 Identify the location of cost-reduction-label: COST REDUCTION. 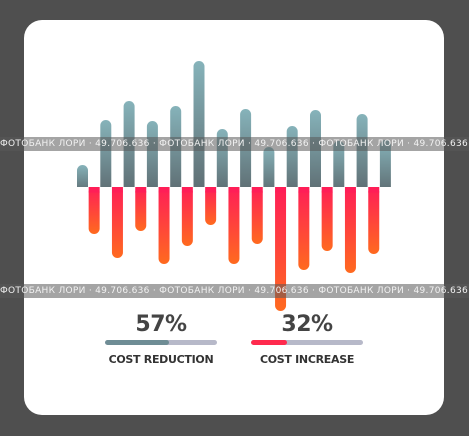
(161, 359).